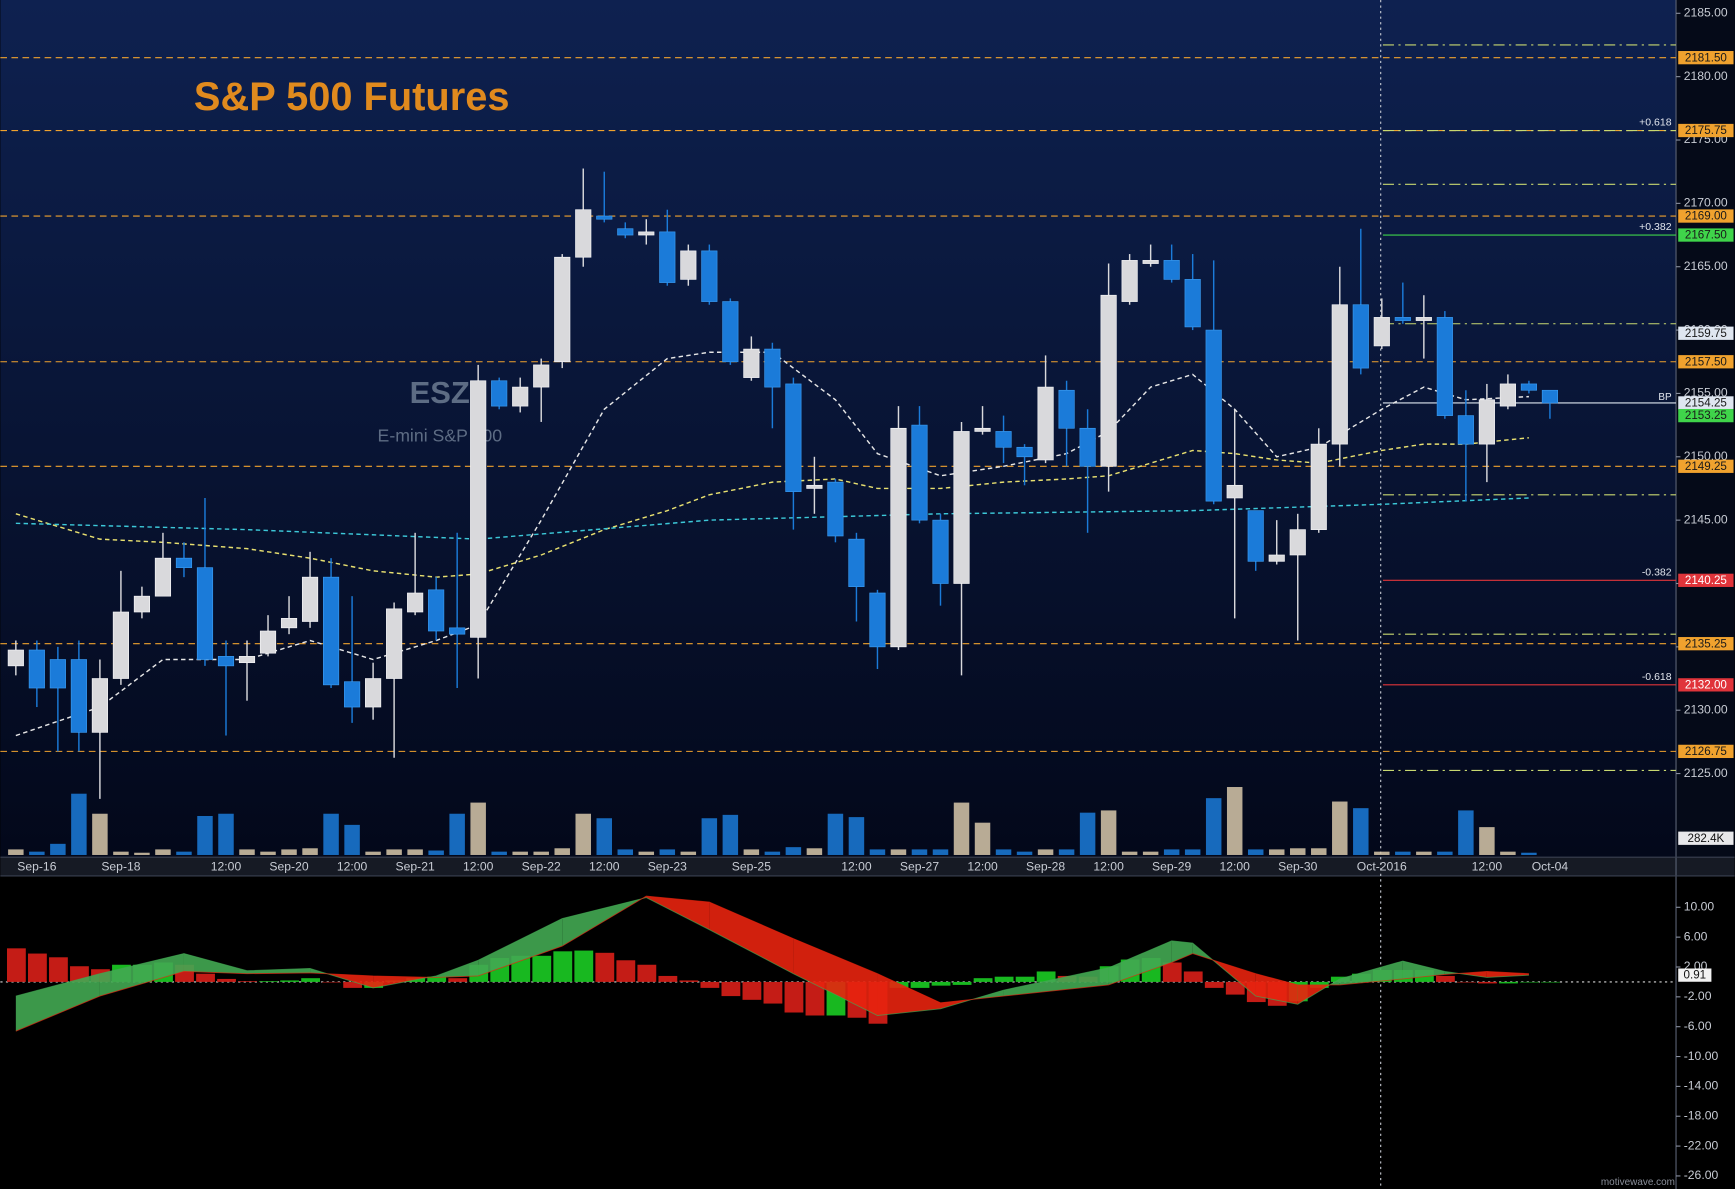 This screenshot has height=1189, width=1735. Describe the element at coordinates (1706, 643) in the screenshot. I see `level-label: 2135.25` at that location.